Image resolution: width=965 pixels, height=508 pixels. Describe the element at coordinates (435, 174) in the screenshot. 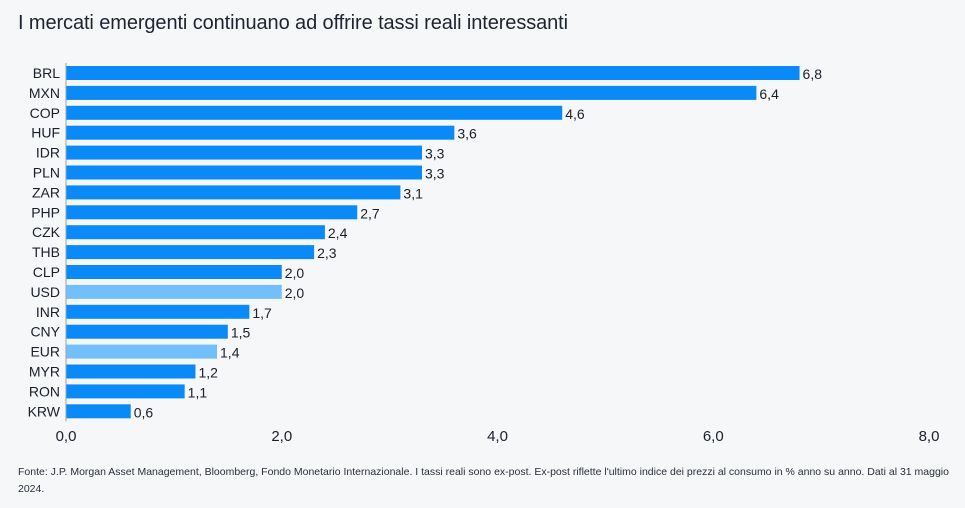

I see `value-label-pln: 3,3` at that location.